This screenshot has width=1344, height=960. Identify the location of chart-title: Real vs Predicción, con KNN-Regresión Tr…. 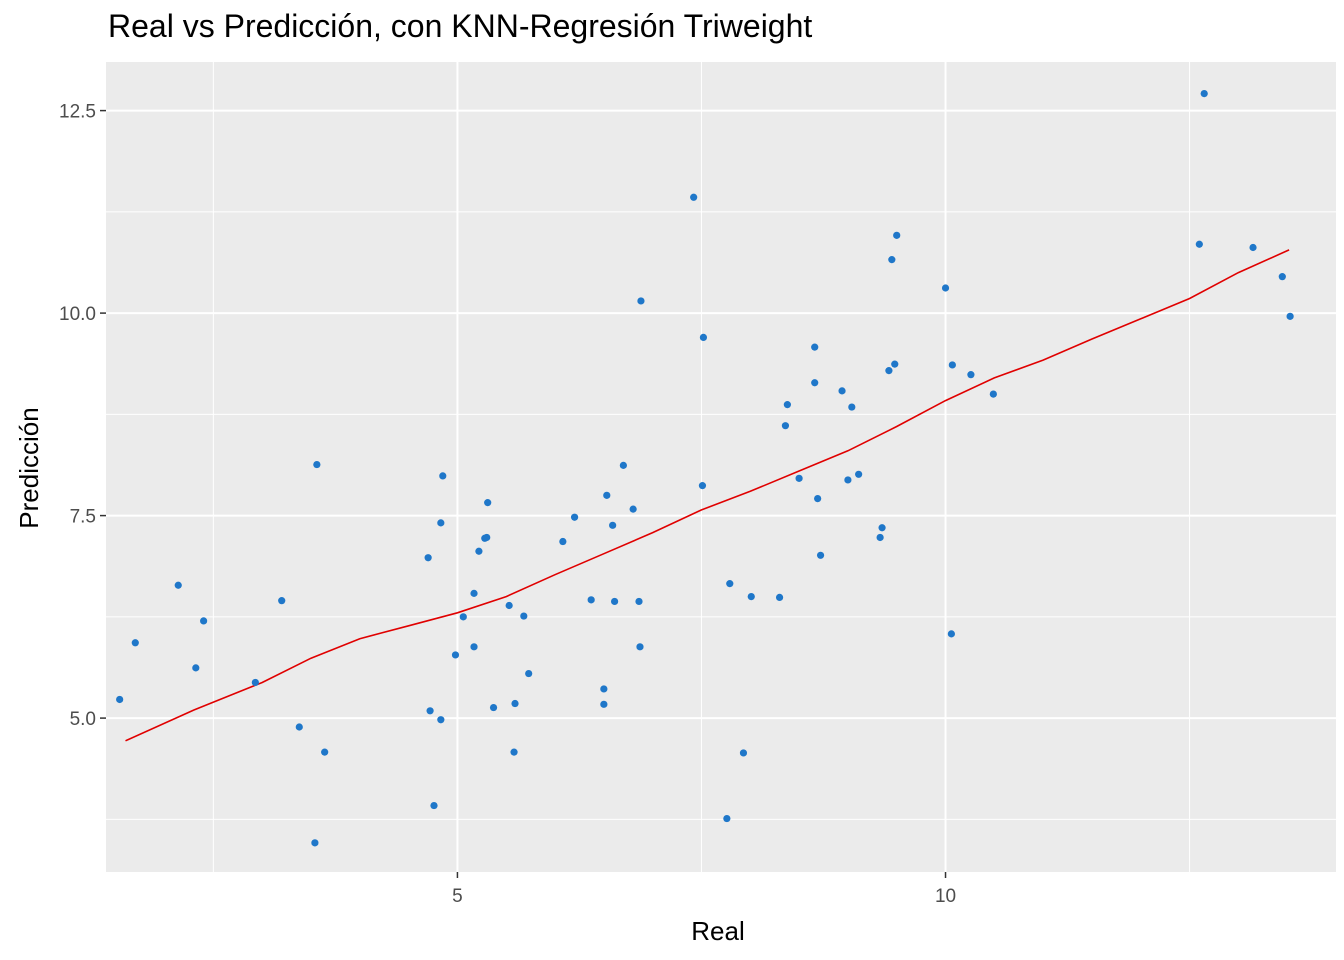
(460, 26).